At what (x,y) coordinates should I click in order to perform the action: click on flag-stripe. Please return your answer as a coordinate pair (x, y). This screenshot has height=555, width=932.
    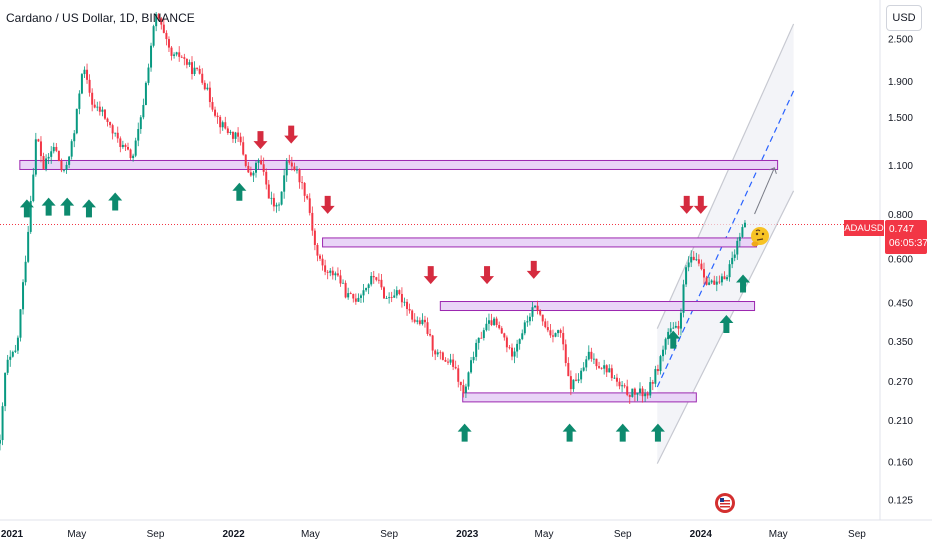
    Looking at the image, I should click on (725, 501).